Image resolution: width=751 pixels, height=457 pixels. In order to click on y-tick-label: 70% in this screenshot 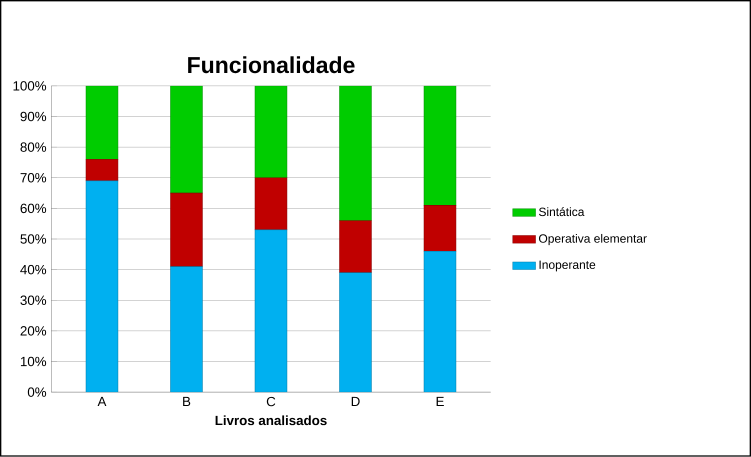, I will do `click(33, 178)`.